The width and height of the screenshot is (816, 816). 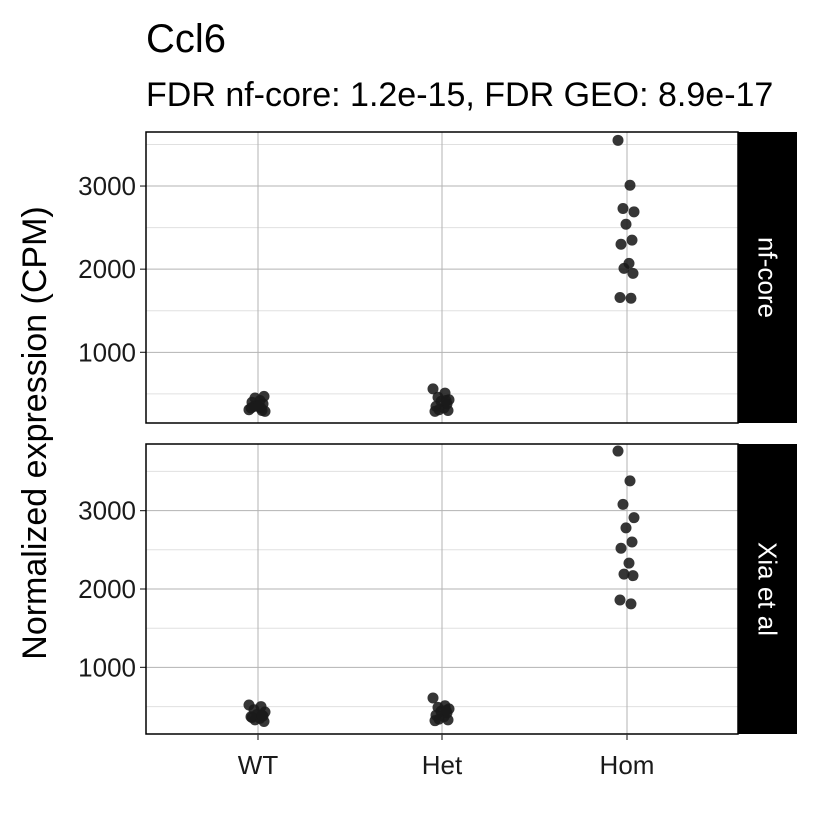 What do you see at coordinates (442, 765) in the screenshot?
I see `x-tick-label: Het` at bounding box center [442, 765].